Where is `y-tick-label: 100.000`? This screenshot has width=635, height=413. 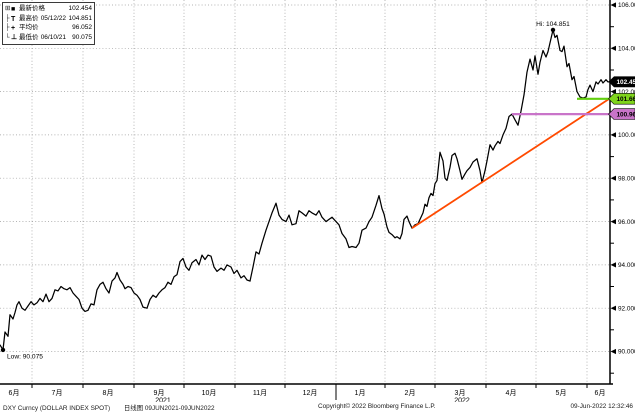 y-tick-label: 100.000 is located at coordinates (626, 135).